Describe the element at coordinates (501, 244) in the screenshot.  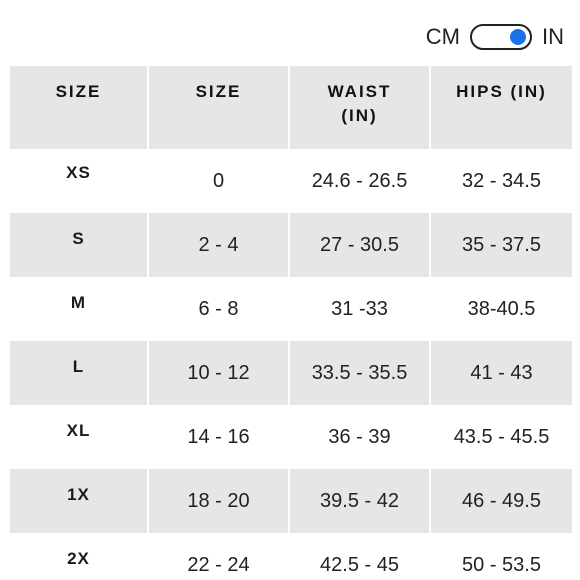
I see `hips-cell: 35 - 37.5` at that location.